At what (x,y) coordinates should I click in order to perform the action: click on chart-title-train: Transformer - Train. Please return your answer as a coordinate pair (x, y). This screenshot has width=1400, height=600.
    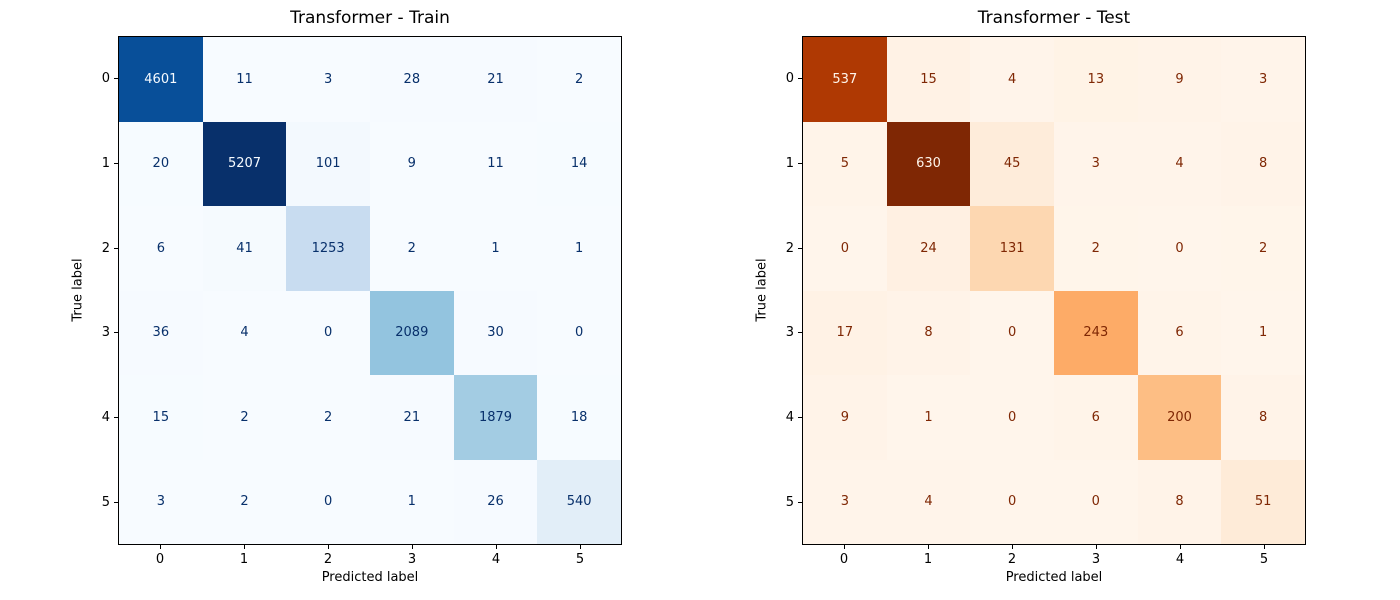
    Looking at the image, I should click on (370, 18).